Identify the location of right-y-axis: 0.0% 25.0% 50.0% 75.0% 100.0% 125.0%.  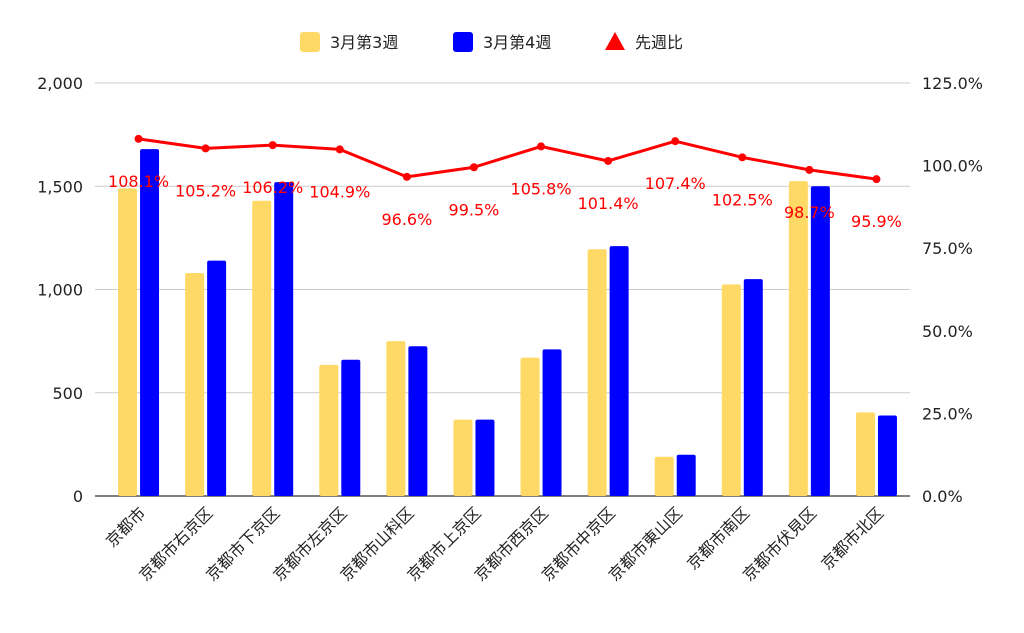
(952, 290).